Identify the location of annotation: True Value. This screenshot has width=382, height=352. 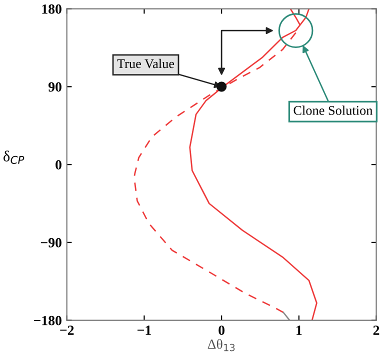
(145, 63).